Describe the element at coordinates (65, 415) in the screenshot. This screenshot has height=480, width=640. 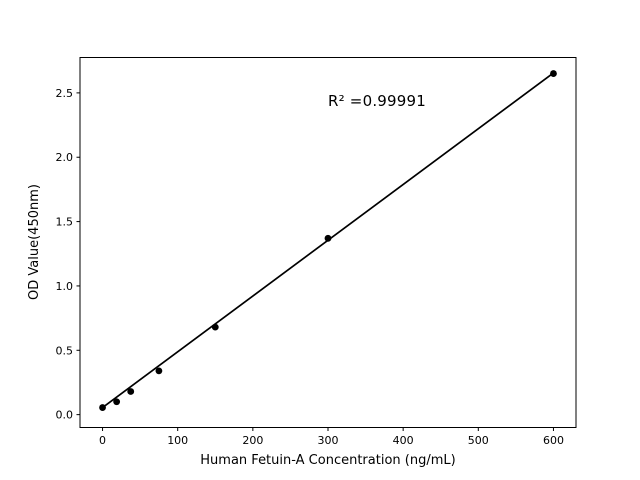
I see `y-tick-label: 0.0` at that location.